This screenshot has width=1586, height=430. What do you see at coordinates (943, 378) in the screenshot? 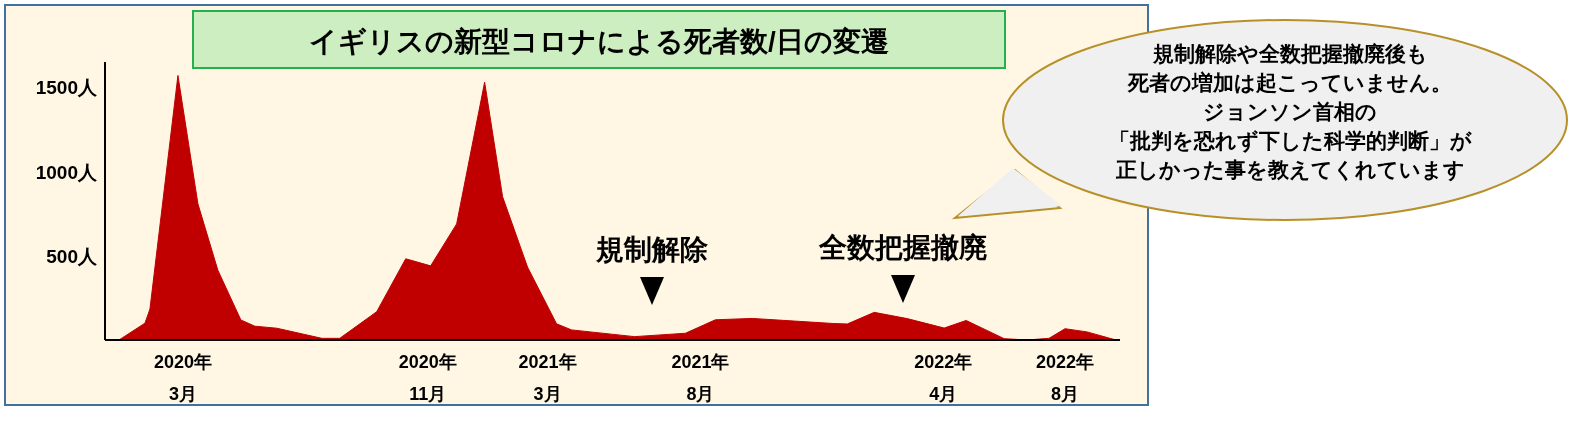
I see `x-tick-label: 2022年 4月` at bounding box center [943, 378].